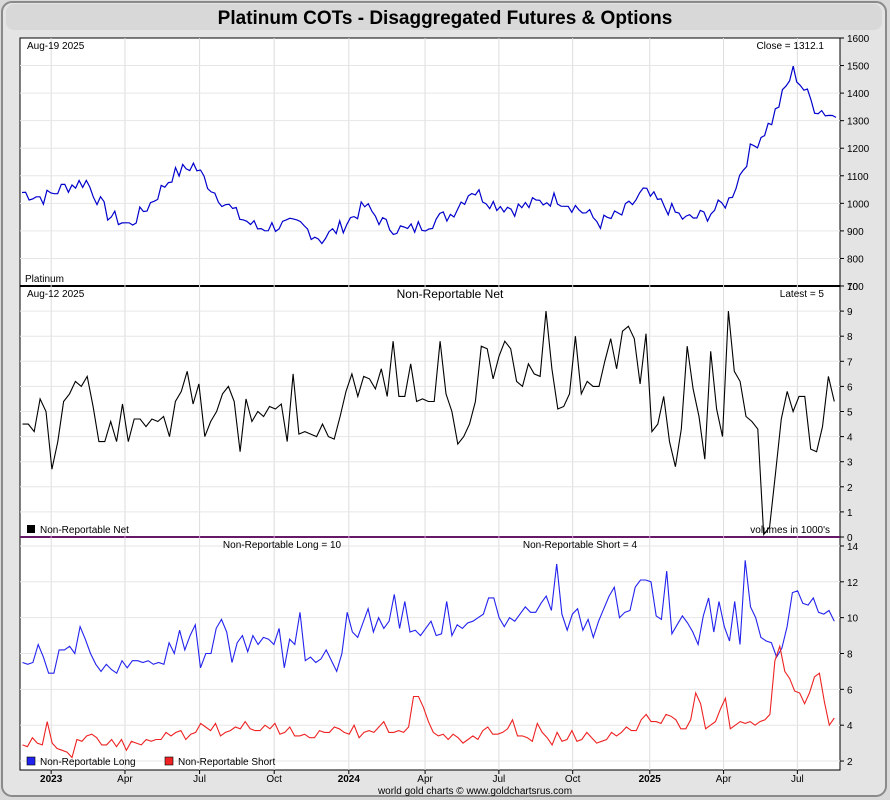 The width and height of the screenshot is (890, 800). I want to click on x-tick-label: 2024, so click(349, 779).